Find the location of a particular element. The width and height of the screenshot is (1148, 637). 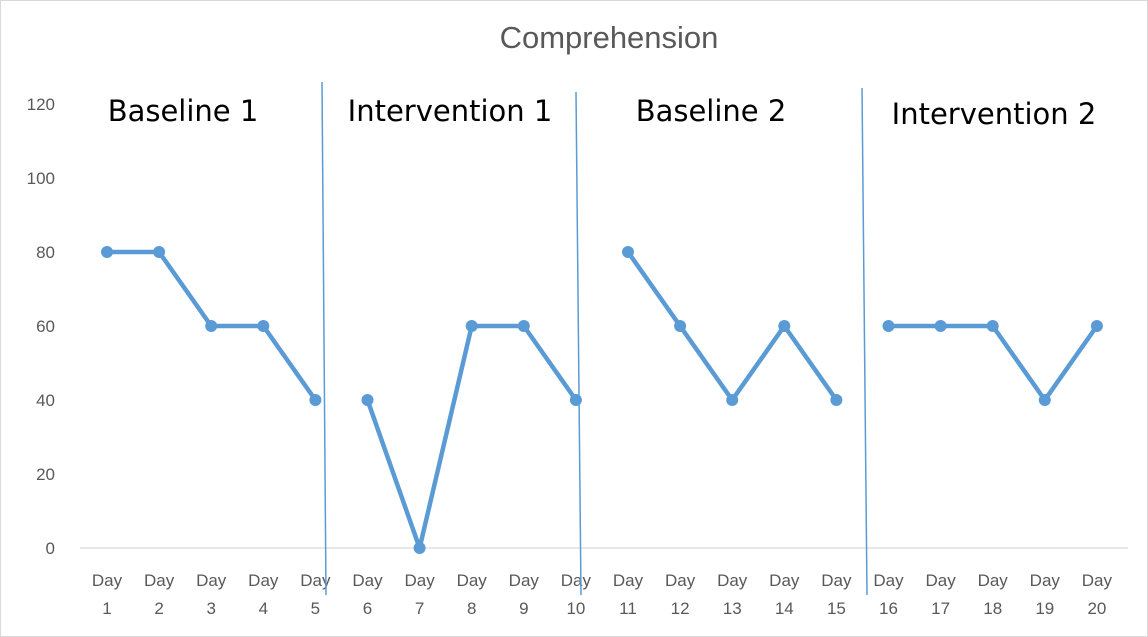

x-tick-label: Day 16 is located at coordinates (888, 594).